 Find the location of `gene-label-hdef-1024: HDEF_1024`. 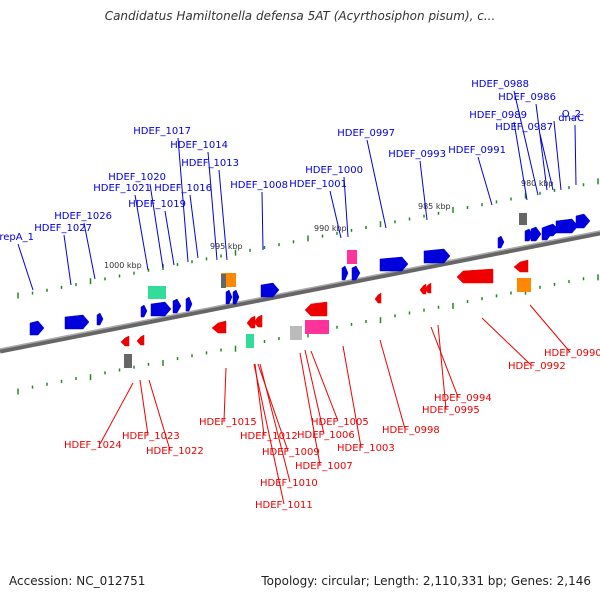

gene-label-hdef-1024: HDEF_1024 is located at coordinates (93, 445).